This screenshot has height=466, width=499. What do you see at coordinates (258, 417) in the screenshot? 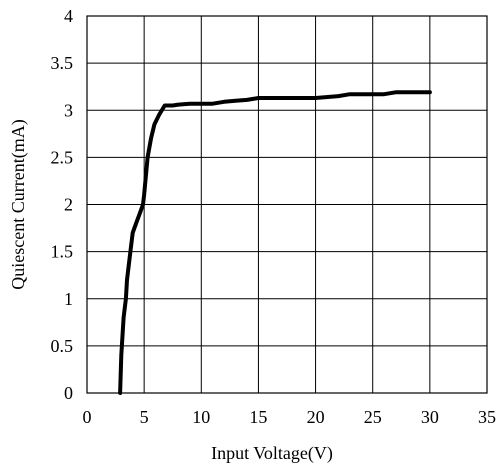
I see `x-tick-label: 15` at bounding box center [258, 417].